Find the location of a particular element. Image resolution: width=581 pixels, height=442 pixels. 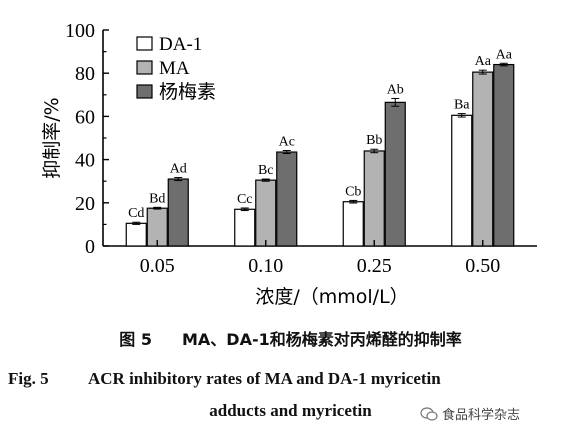

wechat-icon is located at coordinates (429, 413).